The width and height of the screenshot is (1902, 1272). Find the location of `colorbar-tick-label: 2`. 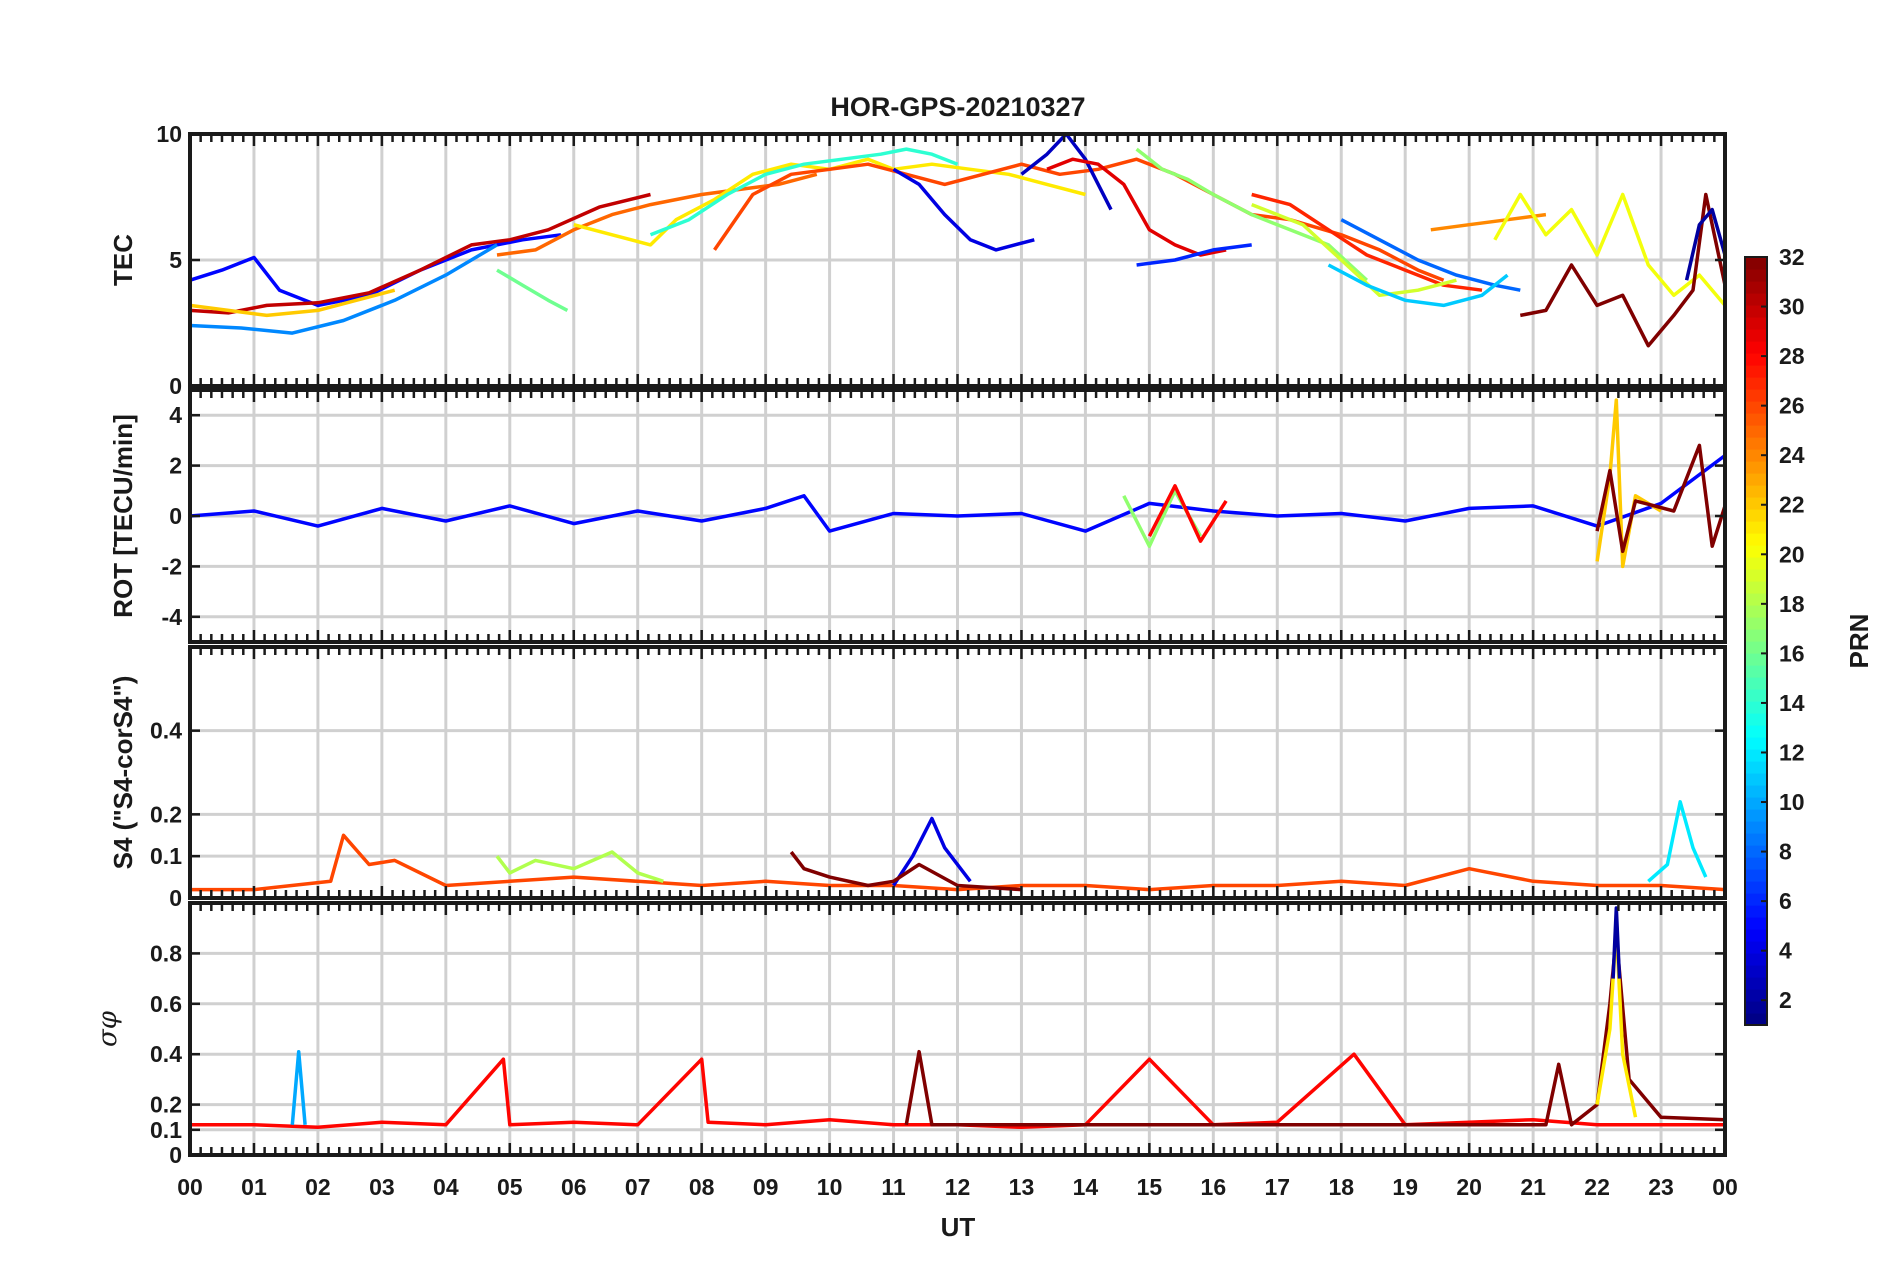

colorbar-tick-label: 2 is located at coordinates (1785, 1000).